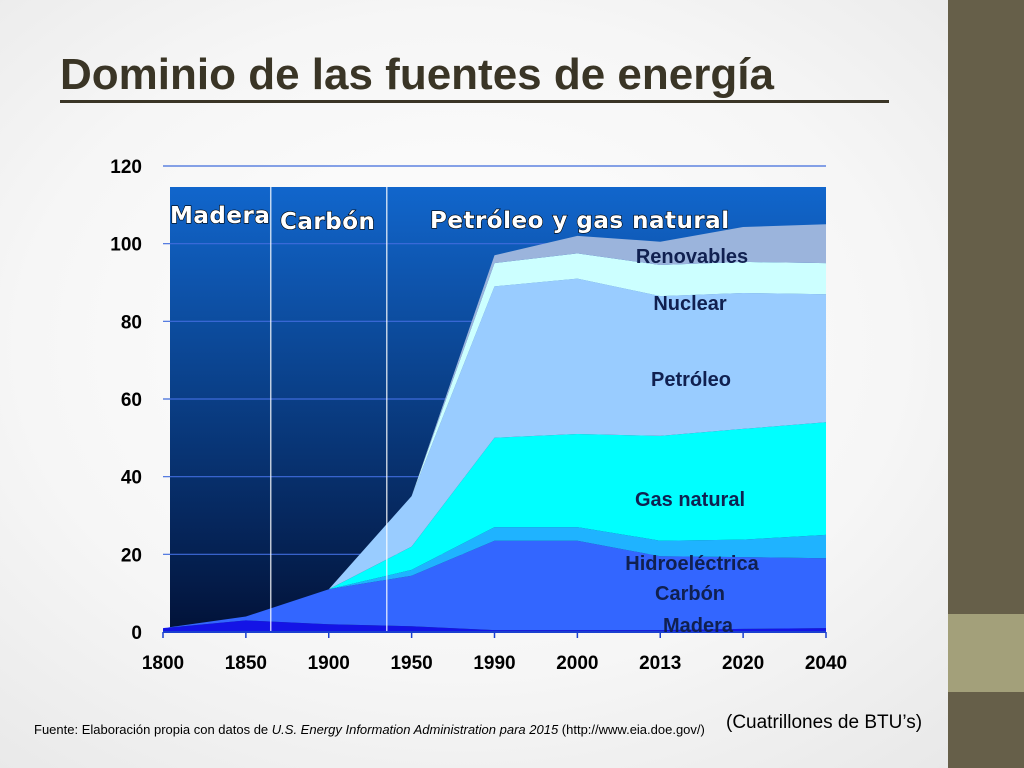 This screenshot has height=768, width=1024. What do you see at coordinates (986, 653) in the screenshot?
I see `side-bar-light-panel` at bounding box center [986, 653].